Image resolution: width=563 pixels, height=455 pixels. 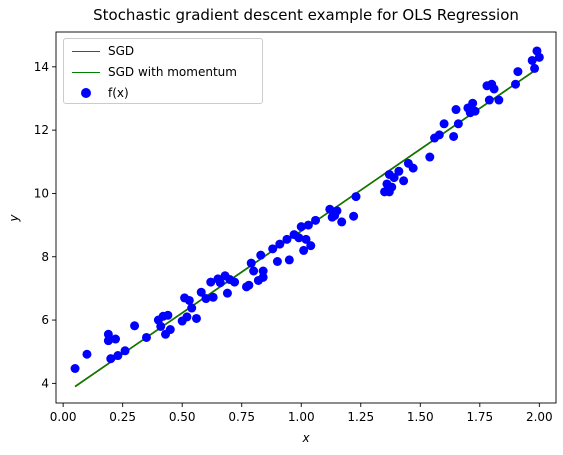 I want to click on x-tick-label-0: 0.00, so click(x=63, y=417).